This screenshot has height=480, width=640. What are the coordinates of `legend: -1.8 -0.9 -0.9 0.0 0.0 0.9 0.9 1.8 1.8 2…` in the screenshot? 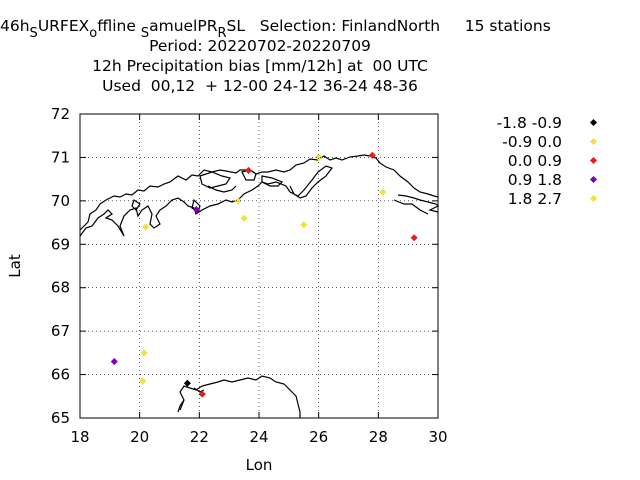 It's located at (545, 161).